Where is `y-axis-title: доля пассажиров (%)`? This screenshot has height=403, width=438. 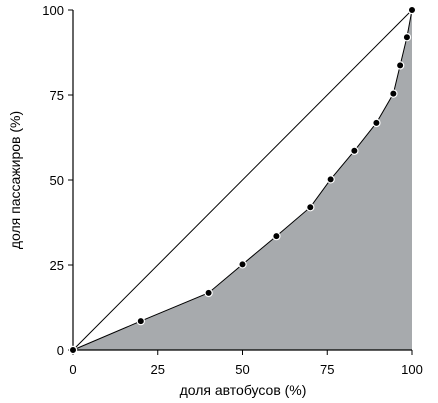
y-axis-title: доля пассажиров (%) is located at coordinates (15, 180).